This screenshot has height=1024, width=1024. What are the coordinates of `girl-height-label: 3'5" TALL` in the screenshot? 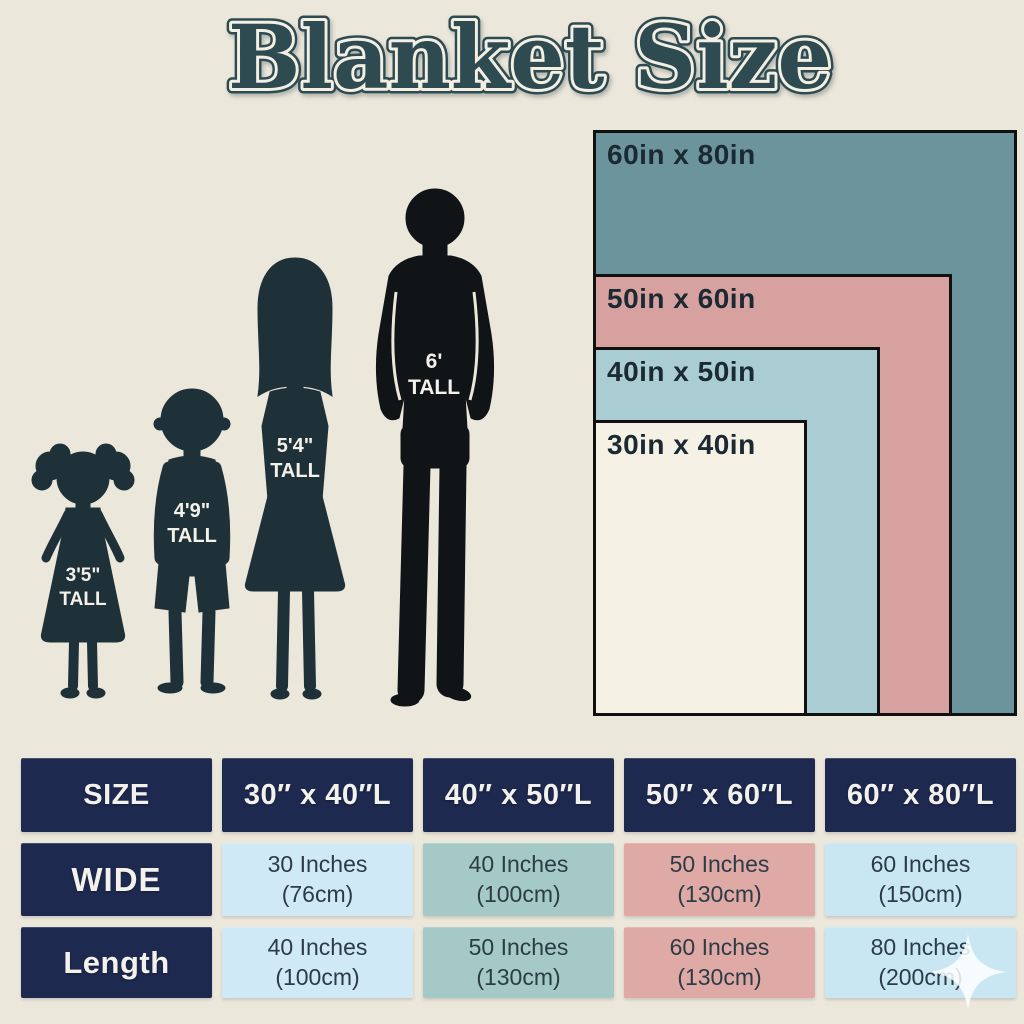 It's located at (82, 588).